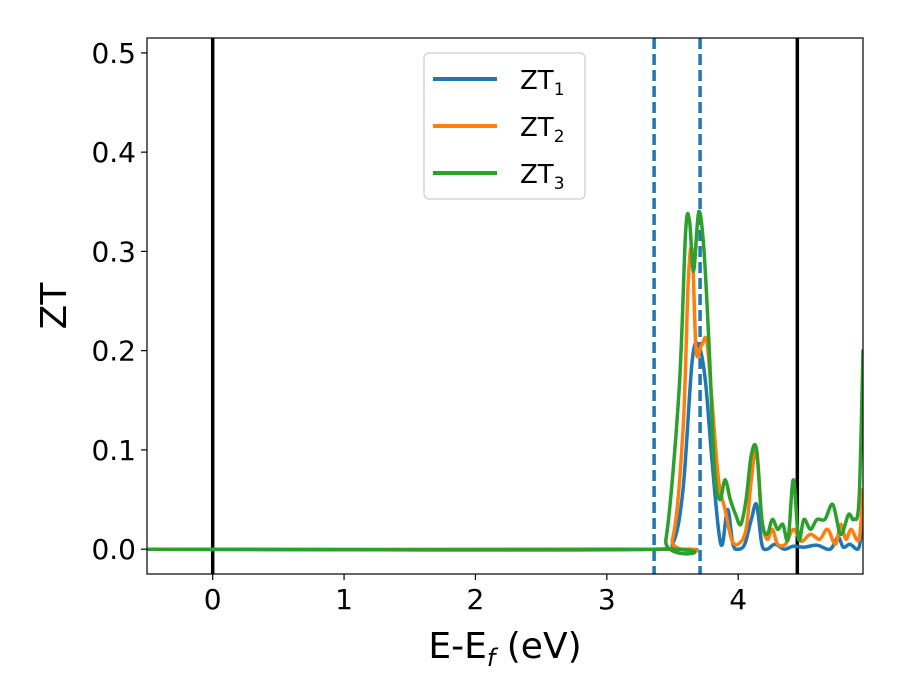 This screenshot has width=900, height=700. Describe the element at coordinates (738, 599) in the screenshot. I see `x-tick-label: 4` at that location.